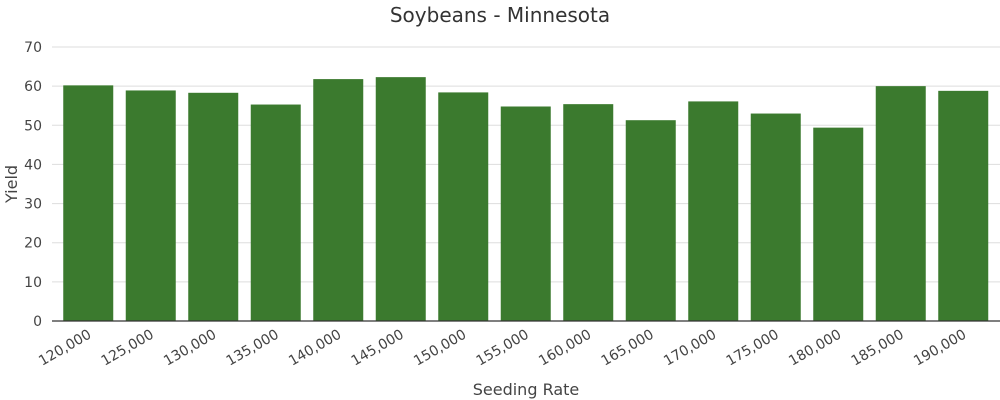  What do you see at coordinates (33, 48) in the screenshot?
I see `y-tick-label: 70` at bounding box center [33, 48].